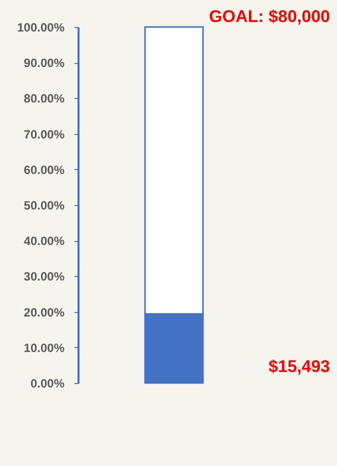 This screenshot has width=337, height=466. What do you see at coordinates (44, 312) in the screenshot?
I see `y-tick-label: 20.00%` at bounding box center [44, 312].